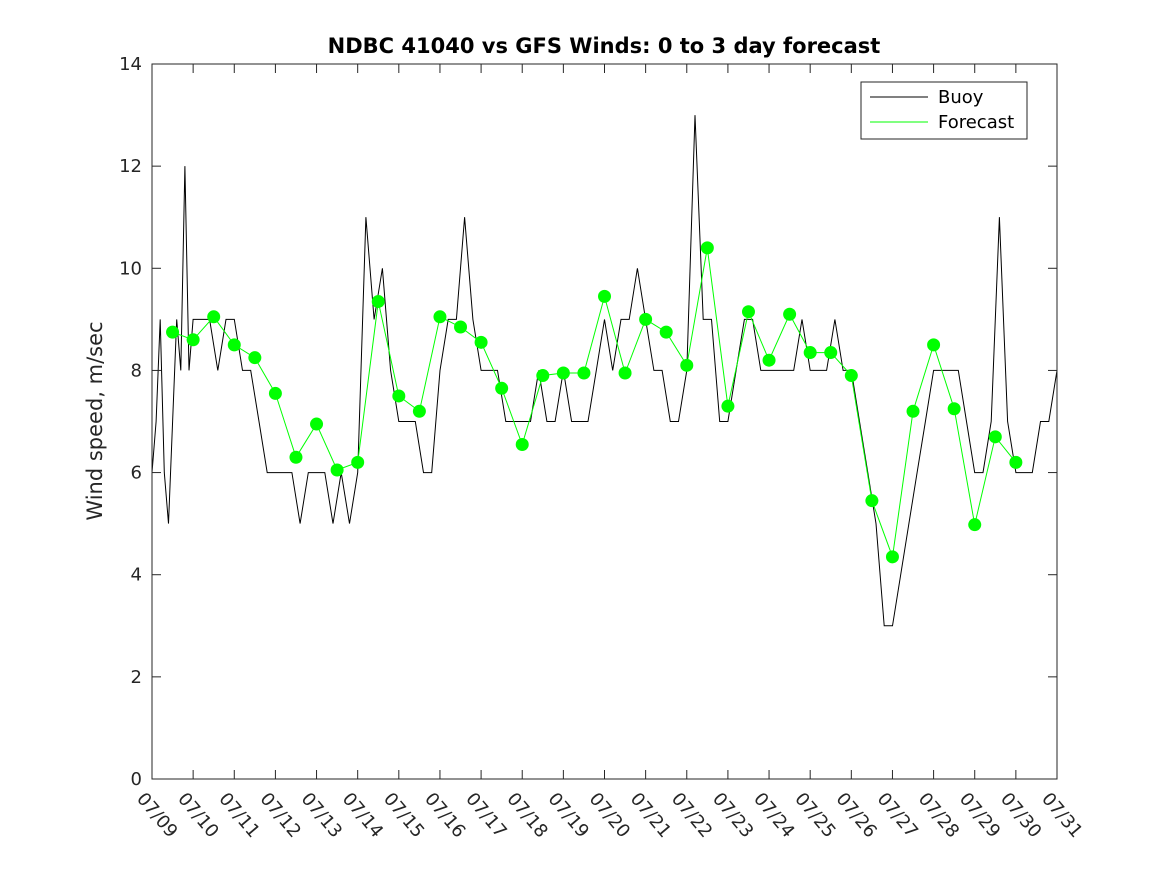 This screenshot has height=875, width=1167. I want to click on y-tick-label: 12, so click(130, 166).